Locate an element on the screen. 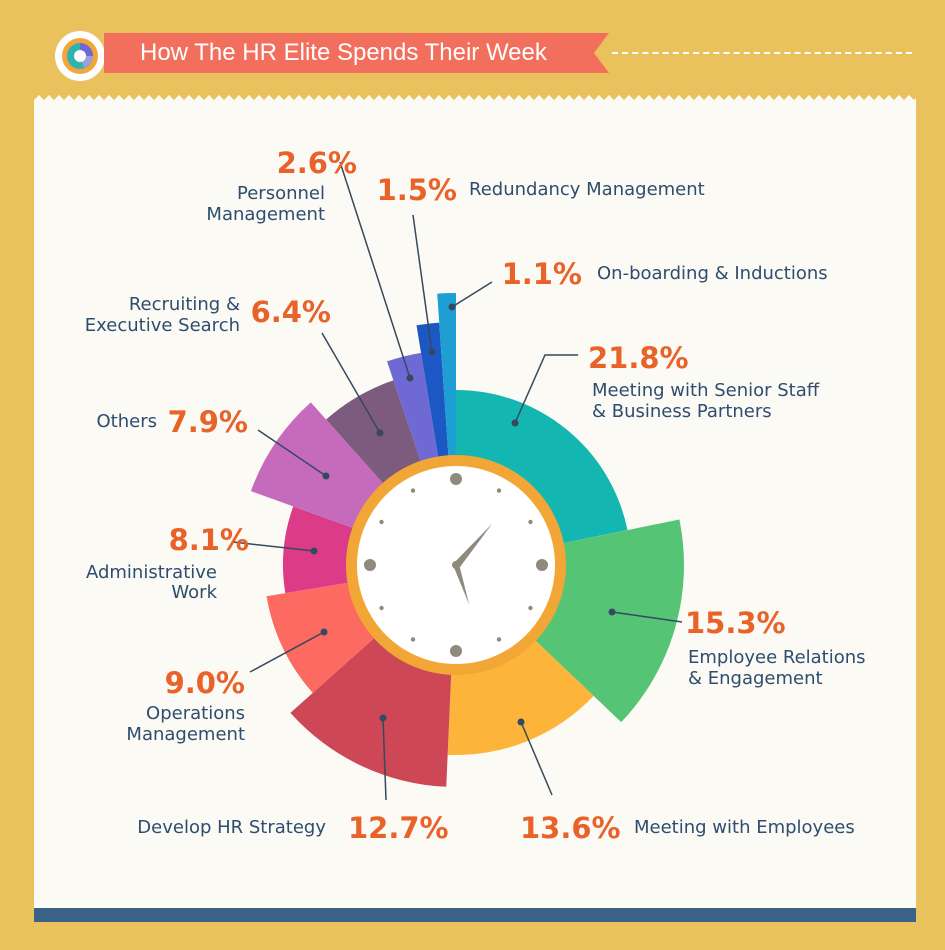 The width and height of the screenshot is (945, 950). category-label: Redundancy Management is located at coordinates (587, 189).